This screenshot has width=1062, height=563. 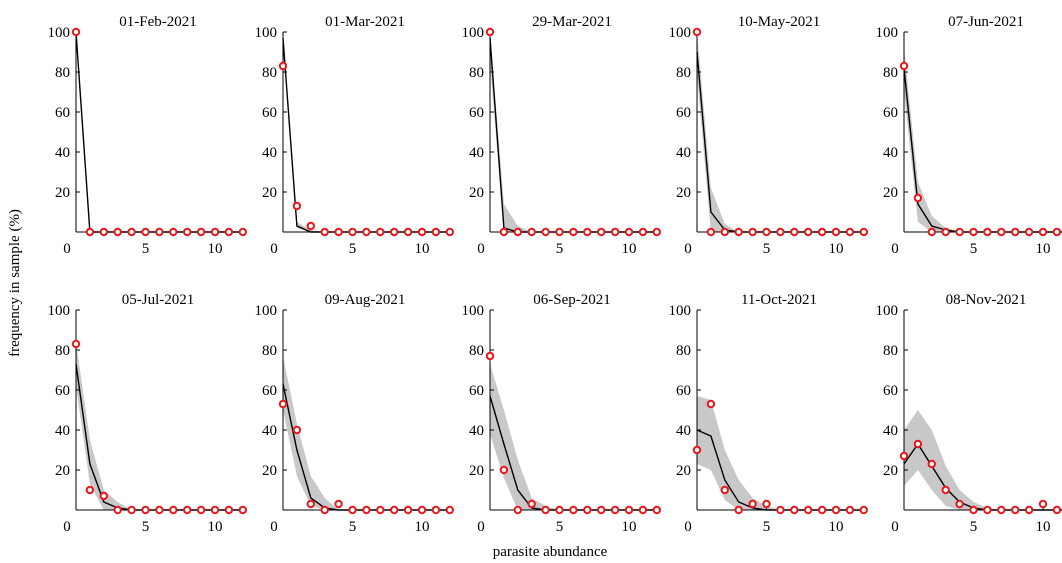 I want to click on panel-08-Nov-2021: 08-Nov-2021 20 40 60 80 100 0 5 10, so click(x=969, y=413).